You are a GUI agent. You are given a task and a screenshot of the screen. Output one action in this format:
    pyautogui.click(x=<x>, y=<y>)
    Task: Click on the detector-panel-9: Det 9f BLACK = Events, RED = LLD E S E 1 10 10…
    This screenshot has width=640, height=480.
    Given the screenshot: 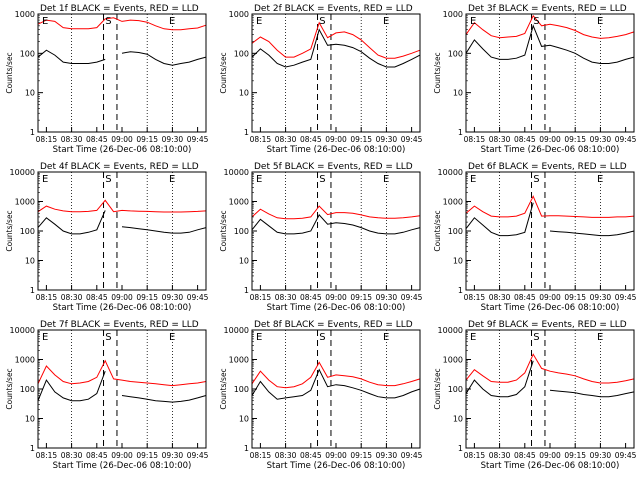 What is the action you would take?
    pyautogui.click(x=535, y=395)
    